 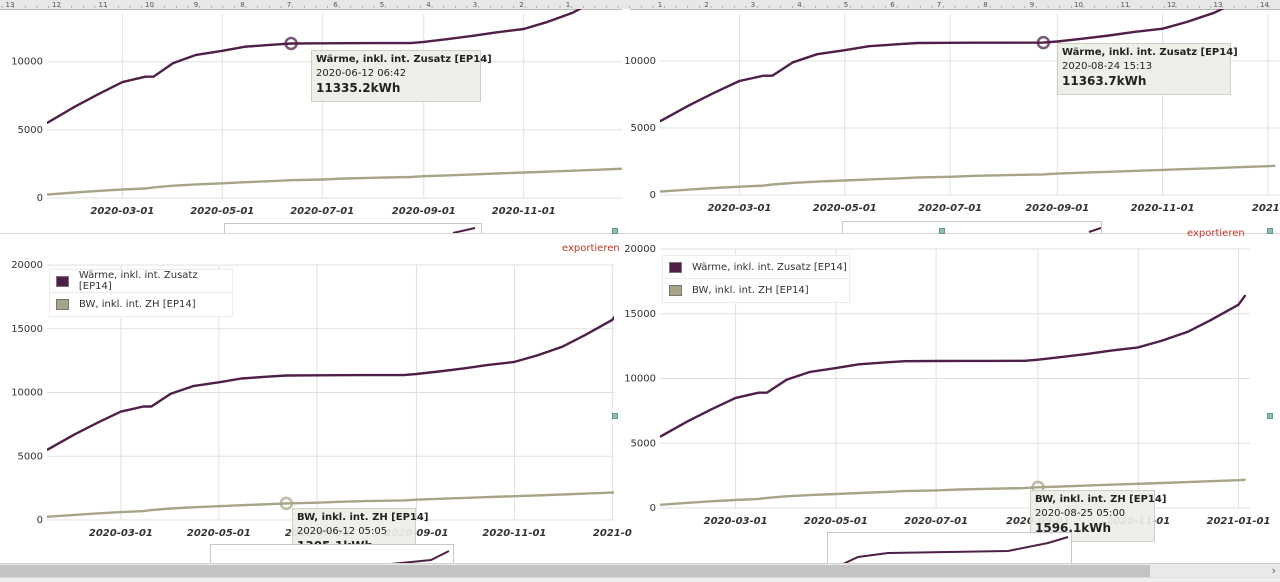 What do you see at coordinates (141, 305) in the screenshot?
I see `legend-item-bw: BW, inkl. int. ZH [EP14]` at bounding box center [141, 305].